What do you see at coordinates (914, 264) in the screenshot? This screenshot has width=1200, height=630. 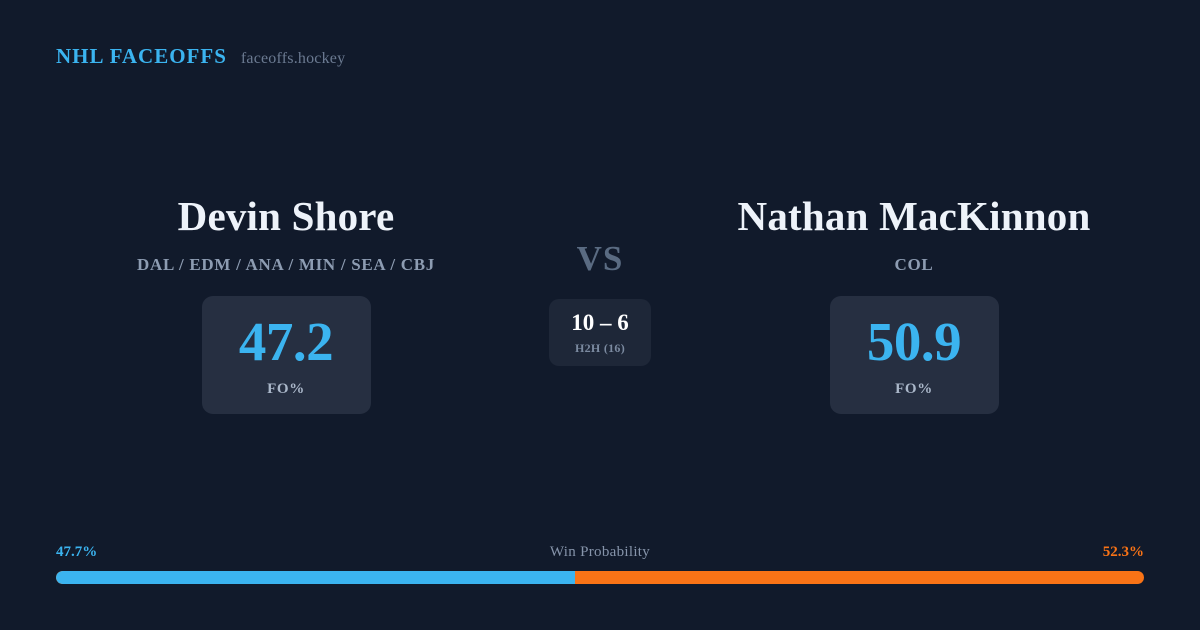 I see `player-teams-right: COL` at bounding box center [914, 264].